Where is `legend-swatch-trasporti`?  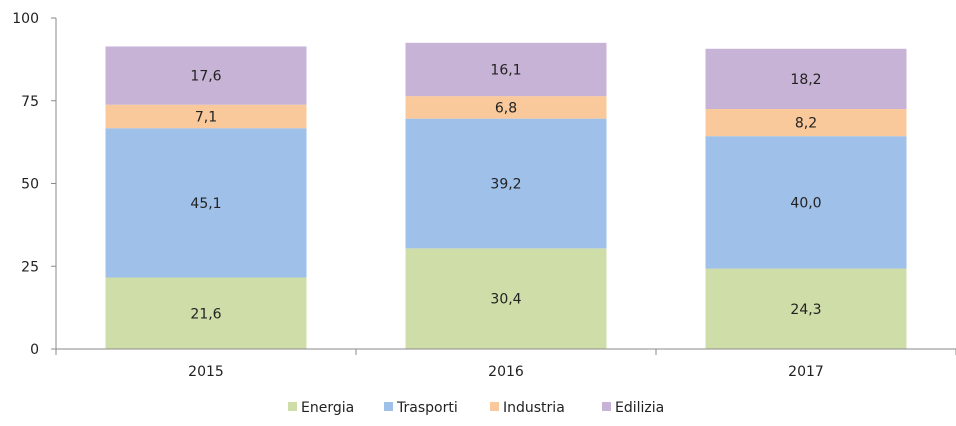 legend-swatch-trasporti is located at coordinates (388, 406).